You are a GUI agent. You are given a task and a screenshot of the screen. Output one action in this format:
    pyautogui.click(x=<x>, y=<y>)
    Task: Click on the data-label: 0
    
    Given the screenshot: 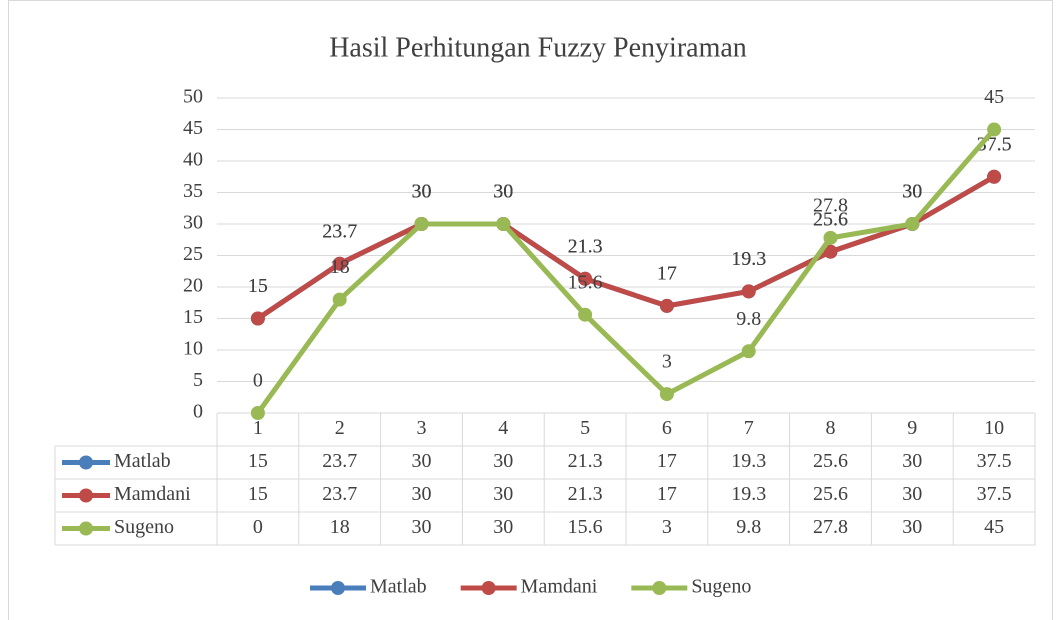 What is the action you would take?
    pyautogui.click(x=258, y=381)
    